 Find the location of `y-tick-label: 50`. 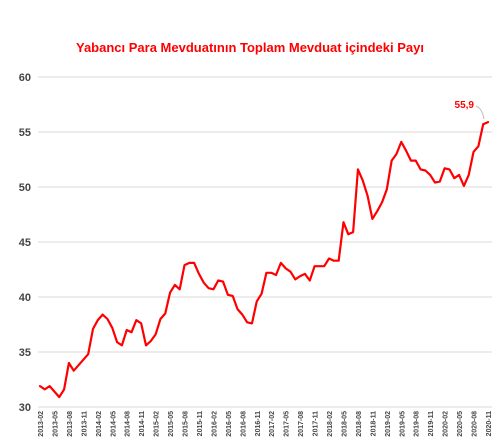

y-tick-label: 50 is located at coordinates (25, 188).